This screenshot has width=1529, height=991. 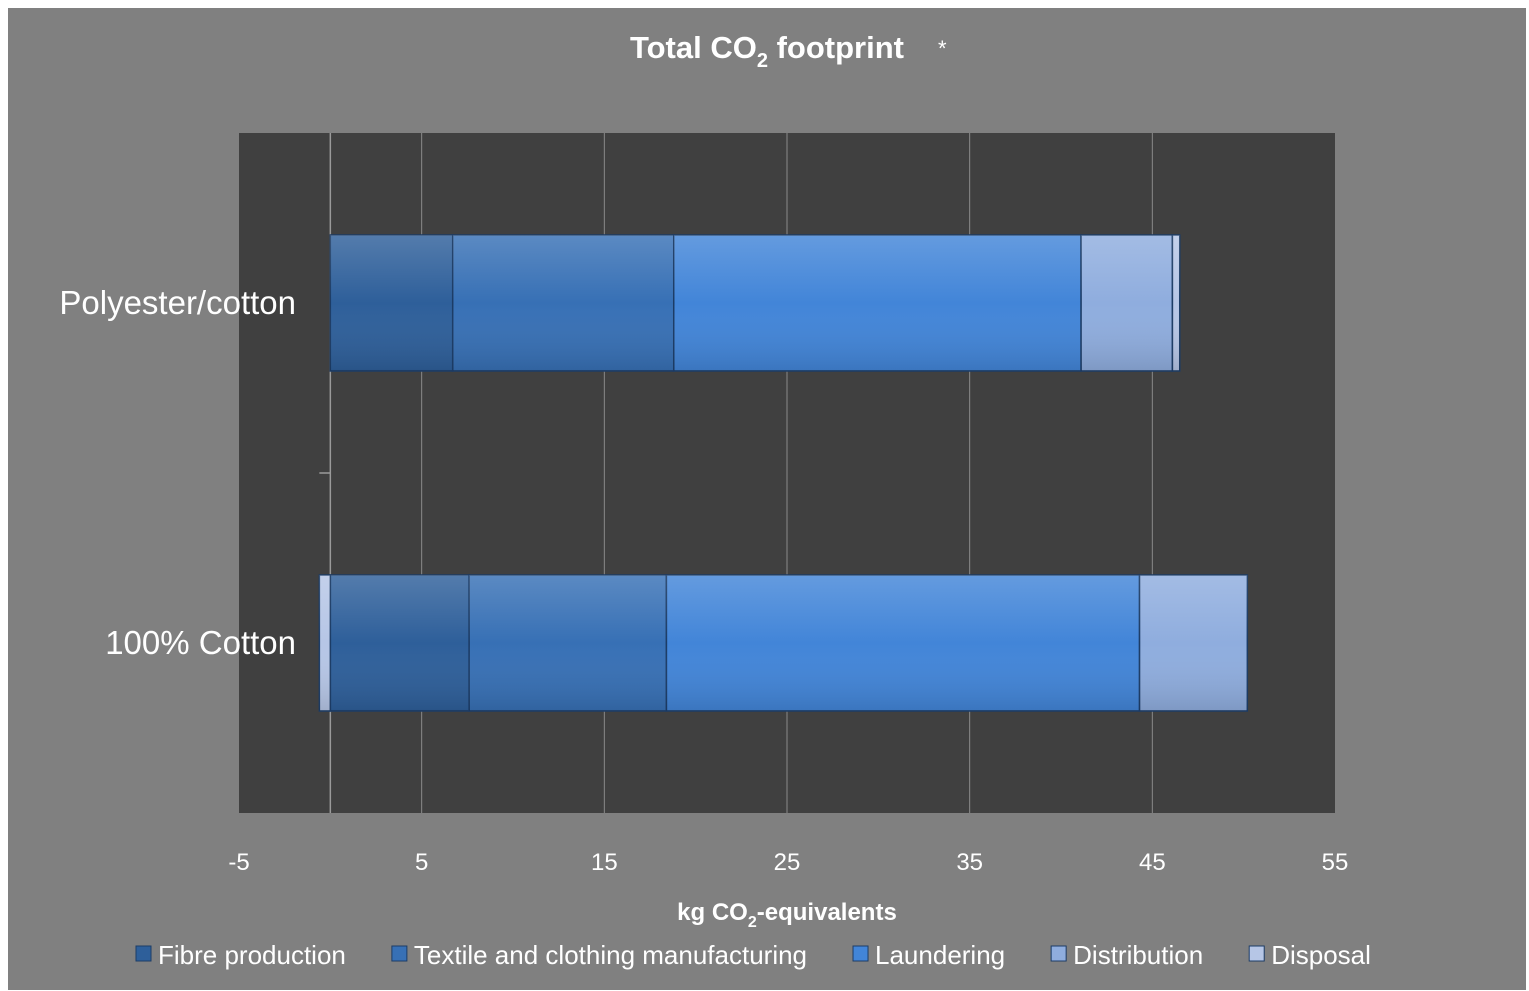 What do you see at coordinates (752, 922) in the screenshot?
I see `x-axis-title-subscript: 2` at bounding box center [752, 922].